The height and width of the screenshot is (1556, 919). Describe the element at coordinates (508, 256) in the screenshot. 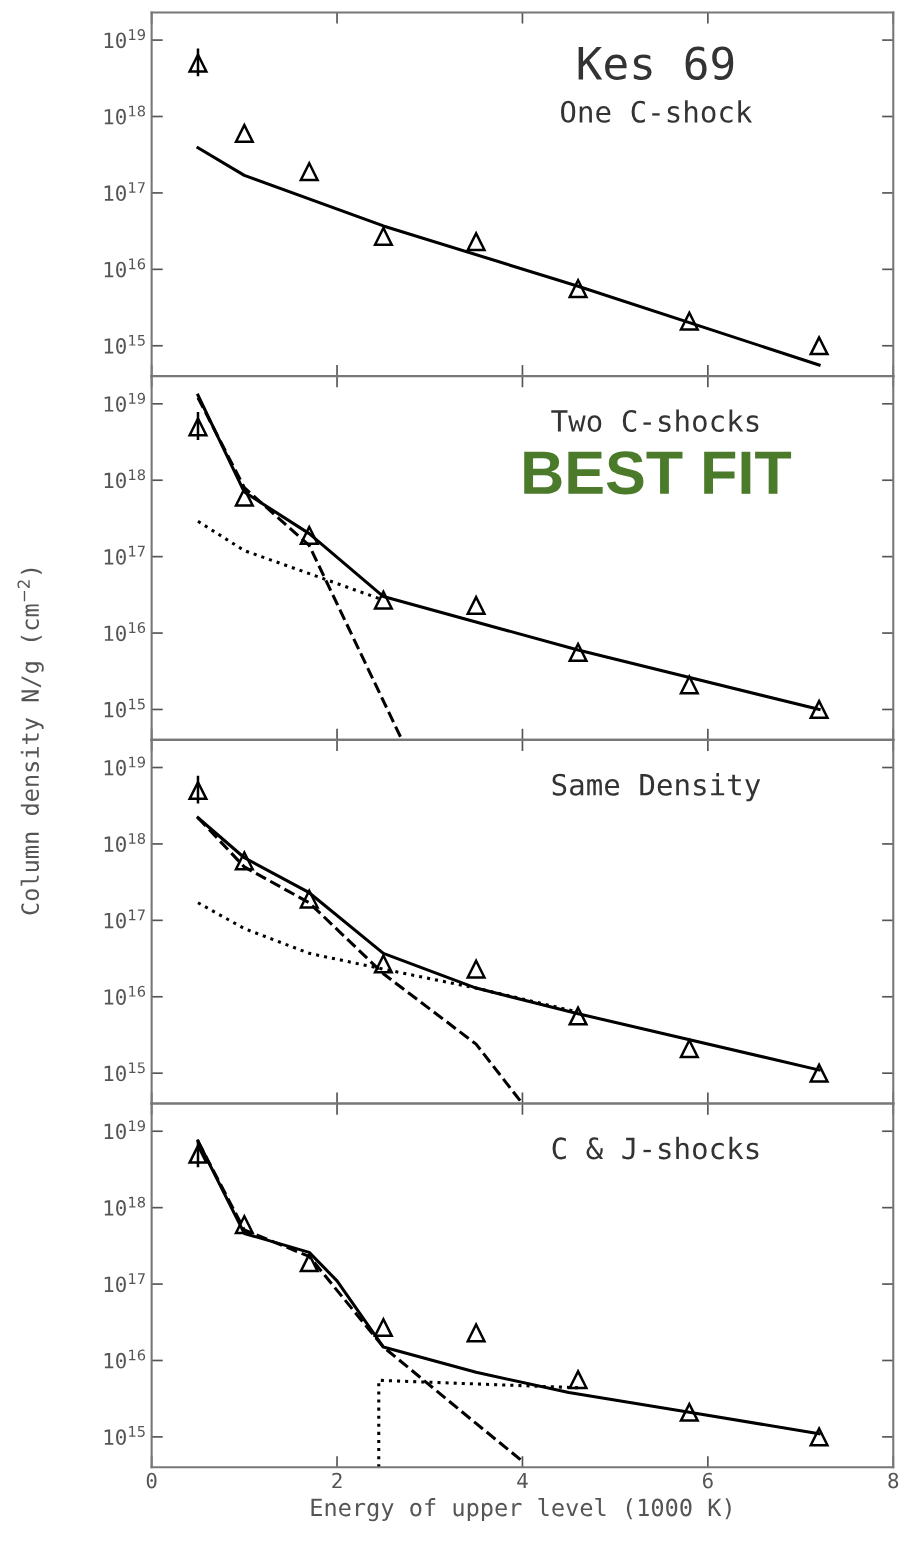

I see `line-series` at that location.